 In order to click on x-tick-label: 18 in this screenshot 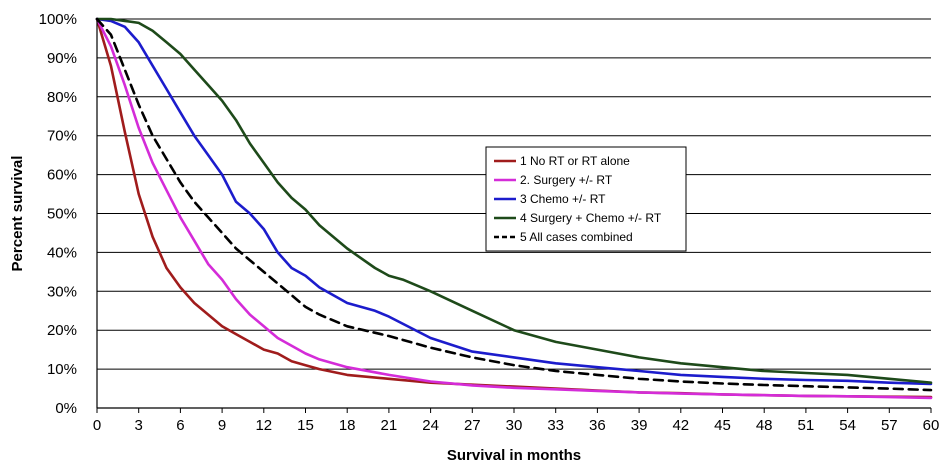, I will do `click(347, 425)`.